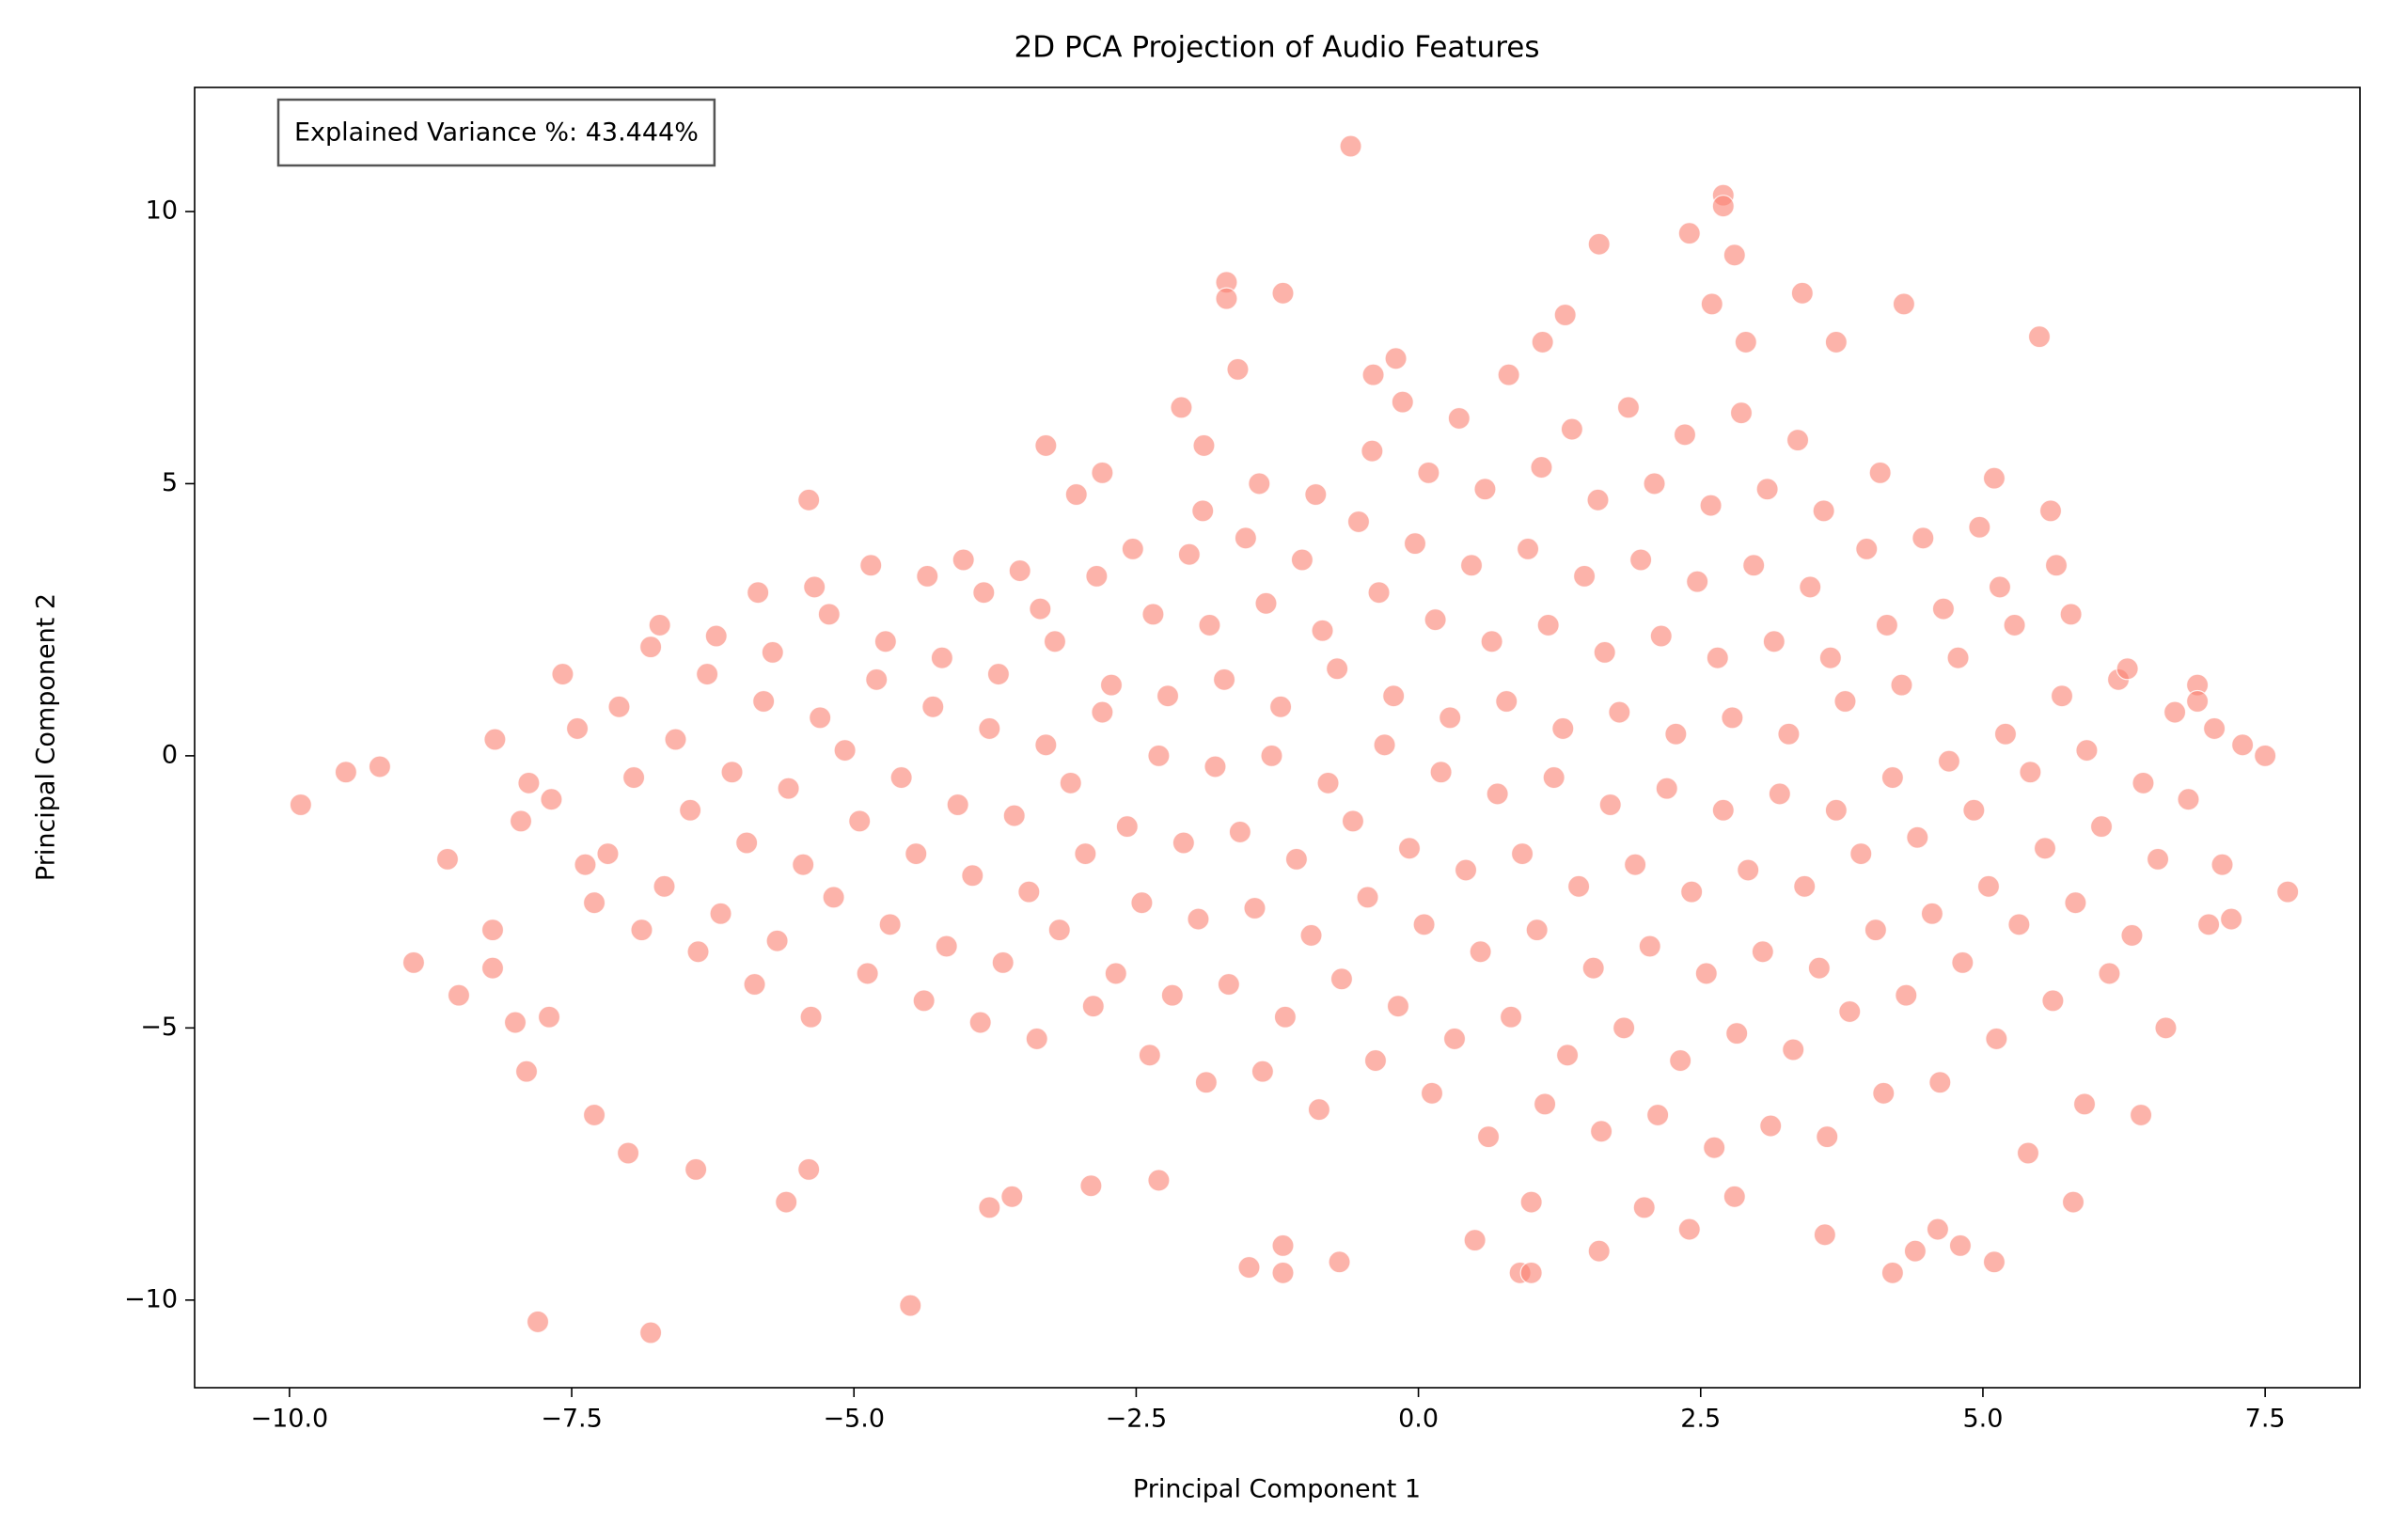 This screenshot has width=2407, height=1540. Describe the element at coordinates (572, 1420) in the screenshot. I see `x-tick-label: −7.5` at that location.